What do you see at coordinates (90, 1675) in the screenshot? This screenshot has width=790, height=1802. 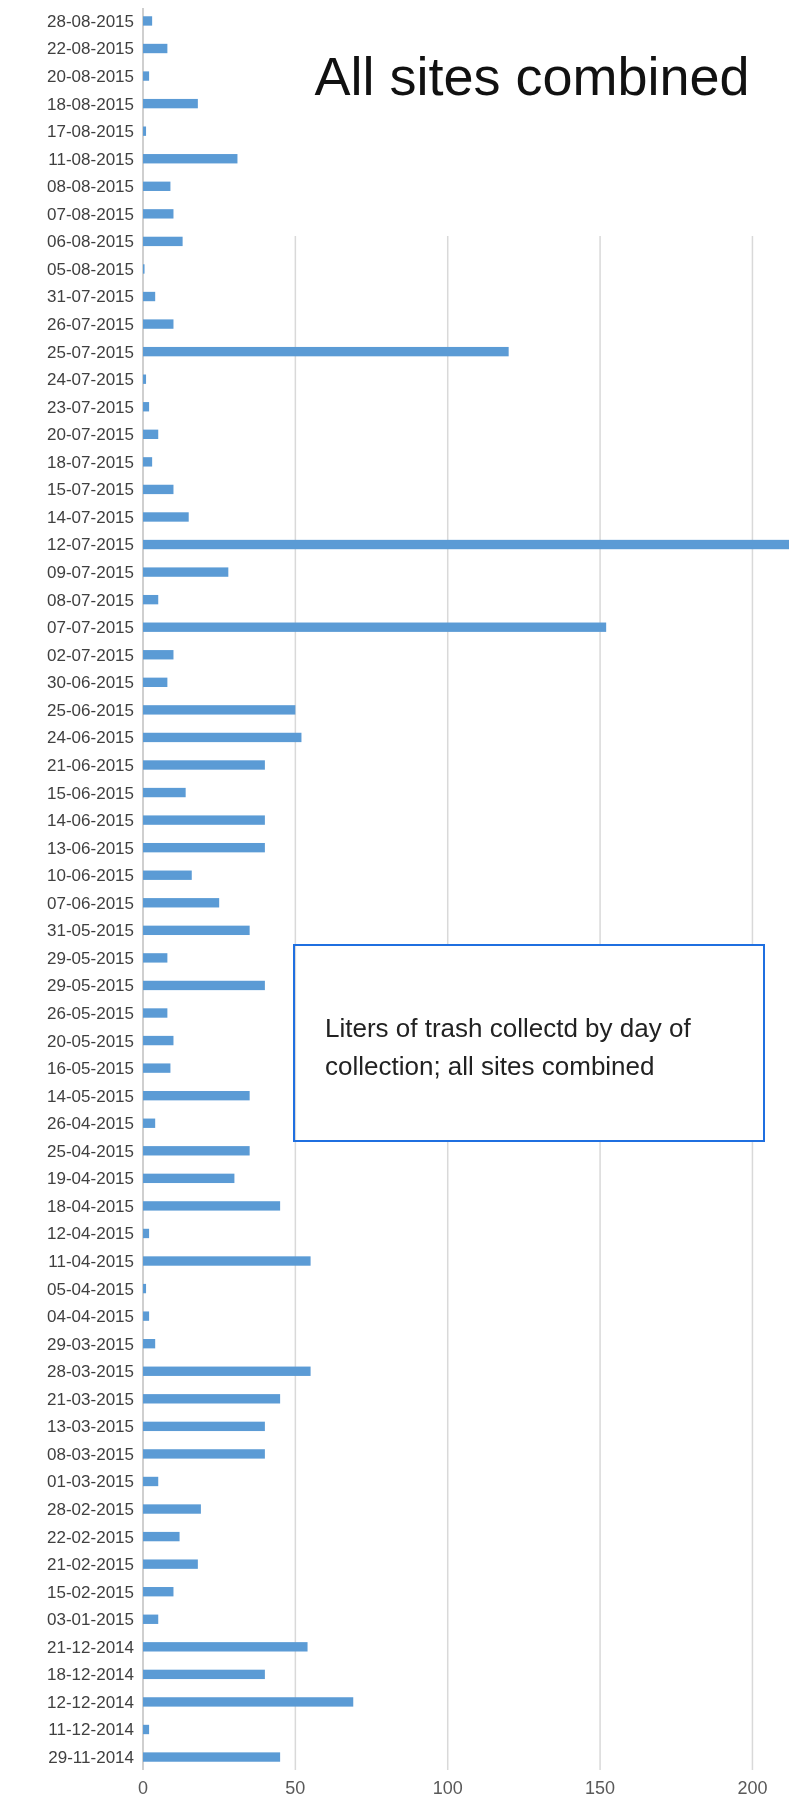 I see `y-tick-label: 18-12-2014` at bounding box center [90, 1675].